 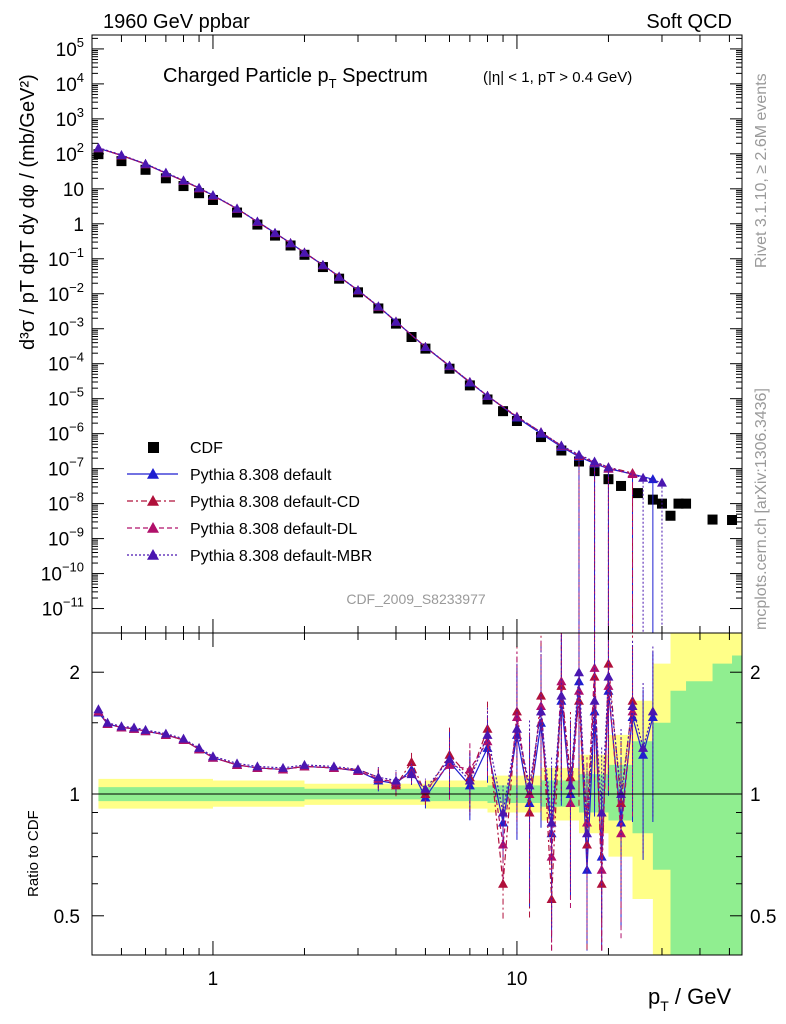 I want to click on xlabel-rest: / GeV, so click(x=700, y=996).